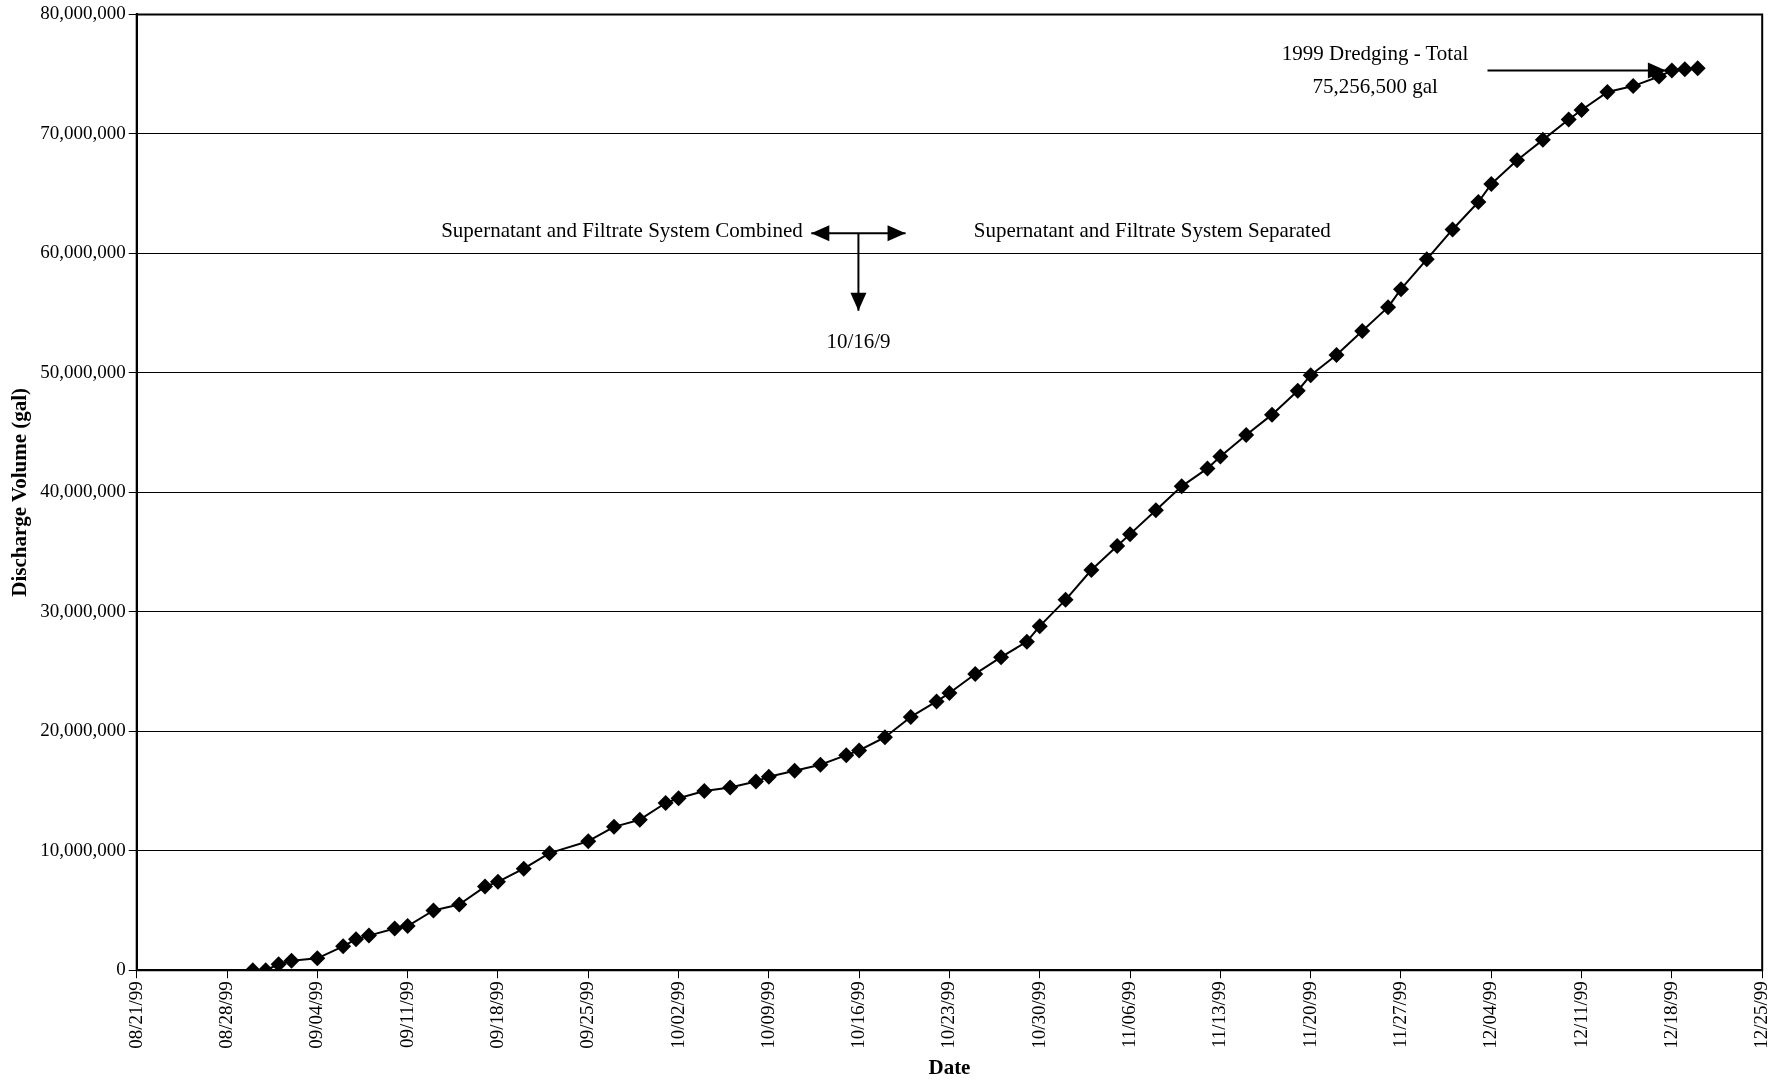  What do you see at coordinates (949, 1066) in the screenshot?
I see `x-axis-title: Date` at bounding box center [949, 1066].